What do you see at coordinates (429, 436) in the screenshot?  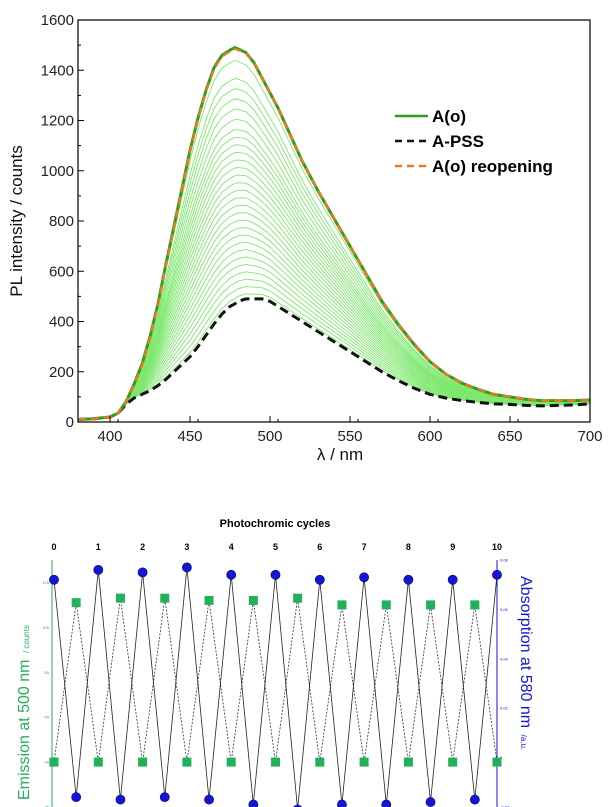 I see `x-tick-label: 600` at bounding box center [429, 436].